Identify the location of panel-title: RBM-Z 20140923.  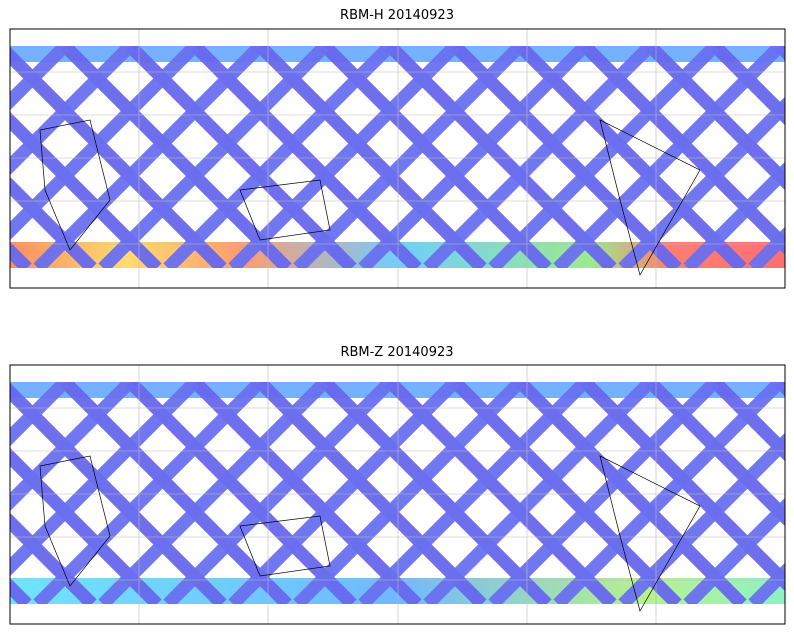
(396, 352).